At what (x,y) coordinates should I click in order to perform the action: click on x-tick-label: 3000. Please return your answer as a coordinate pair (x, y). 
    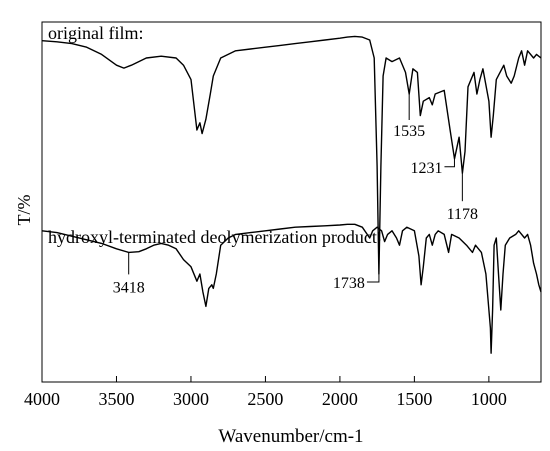
    Looking at the image, I should click on (191, 399).